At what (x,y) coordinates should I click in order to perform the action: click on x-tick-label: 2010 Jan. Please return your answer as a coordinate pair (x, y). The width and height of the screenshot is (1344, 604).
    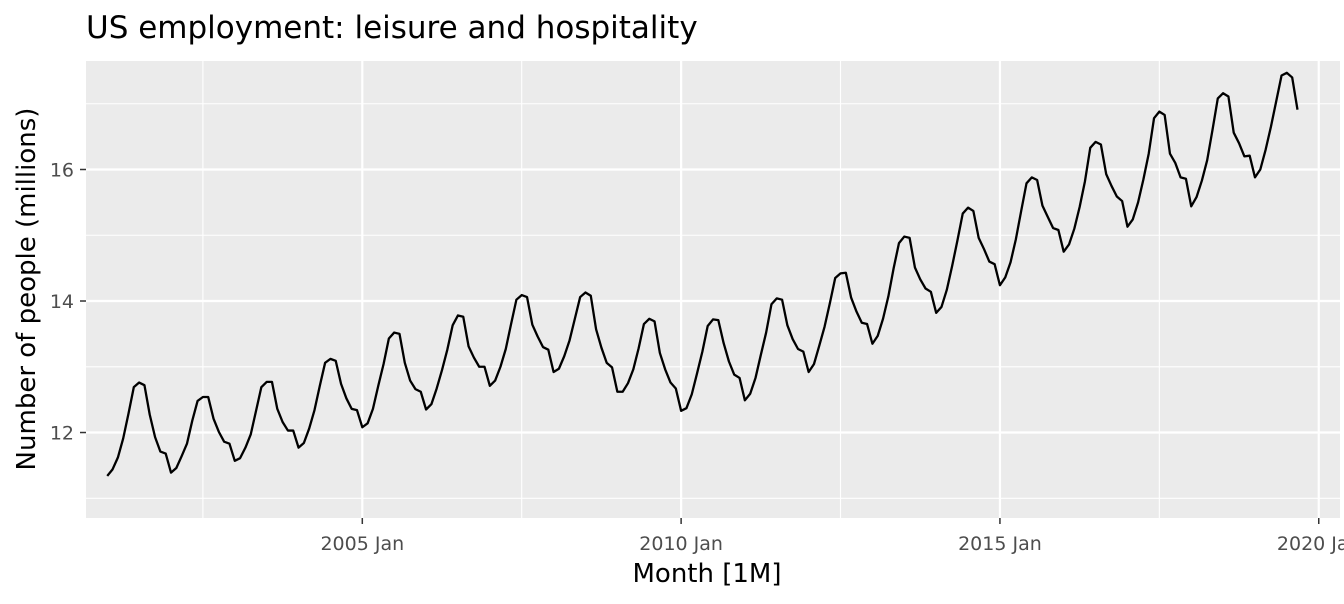
    Looking at the image, I should click on (681, 544).